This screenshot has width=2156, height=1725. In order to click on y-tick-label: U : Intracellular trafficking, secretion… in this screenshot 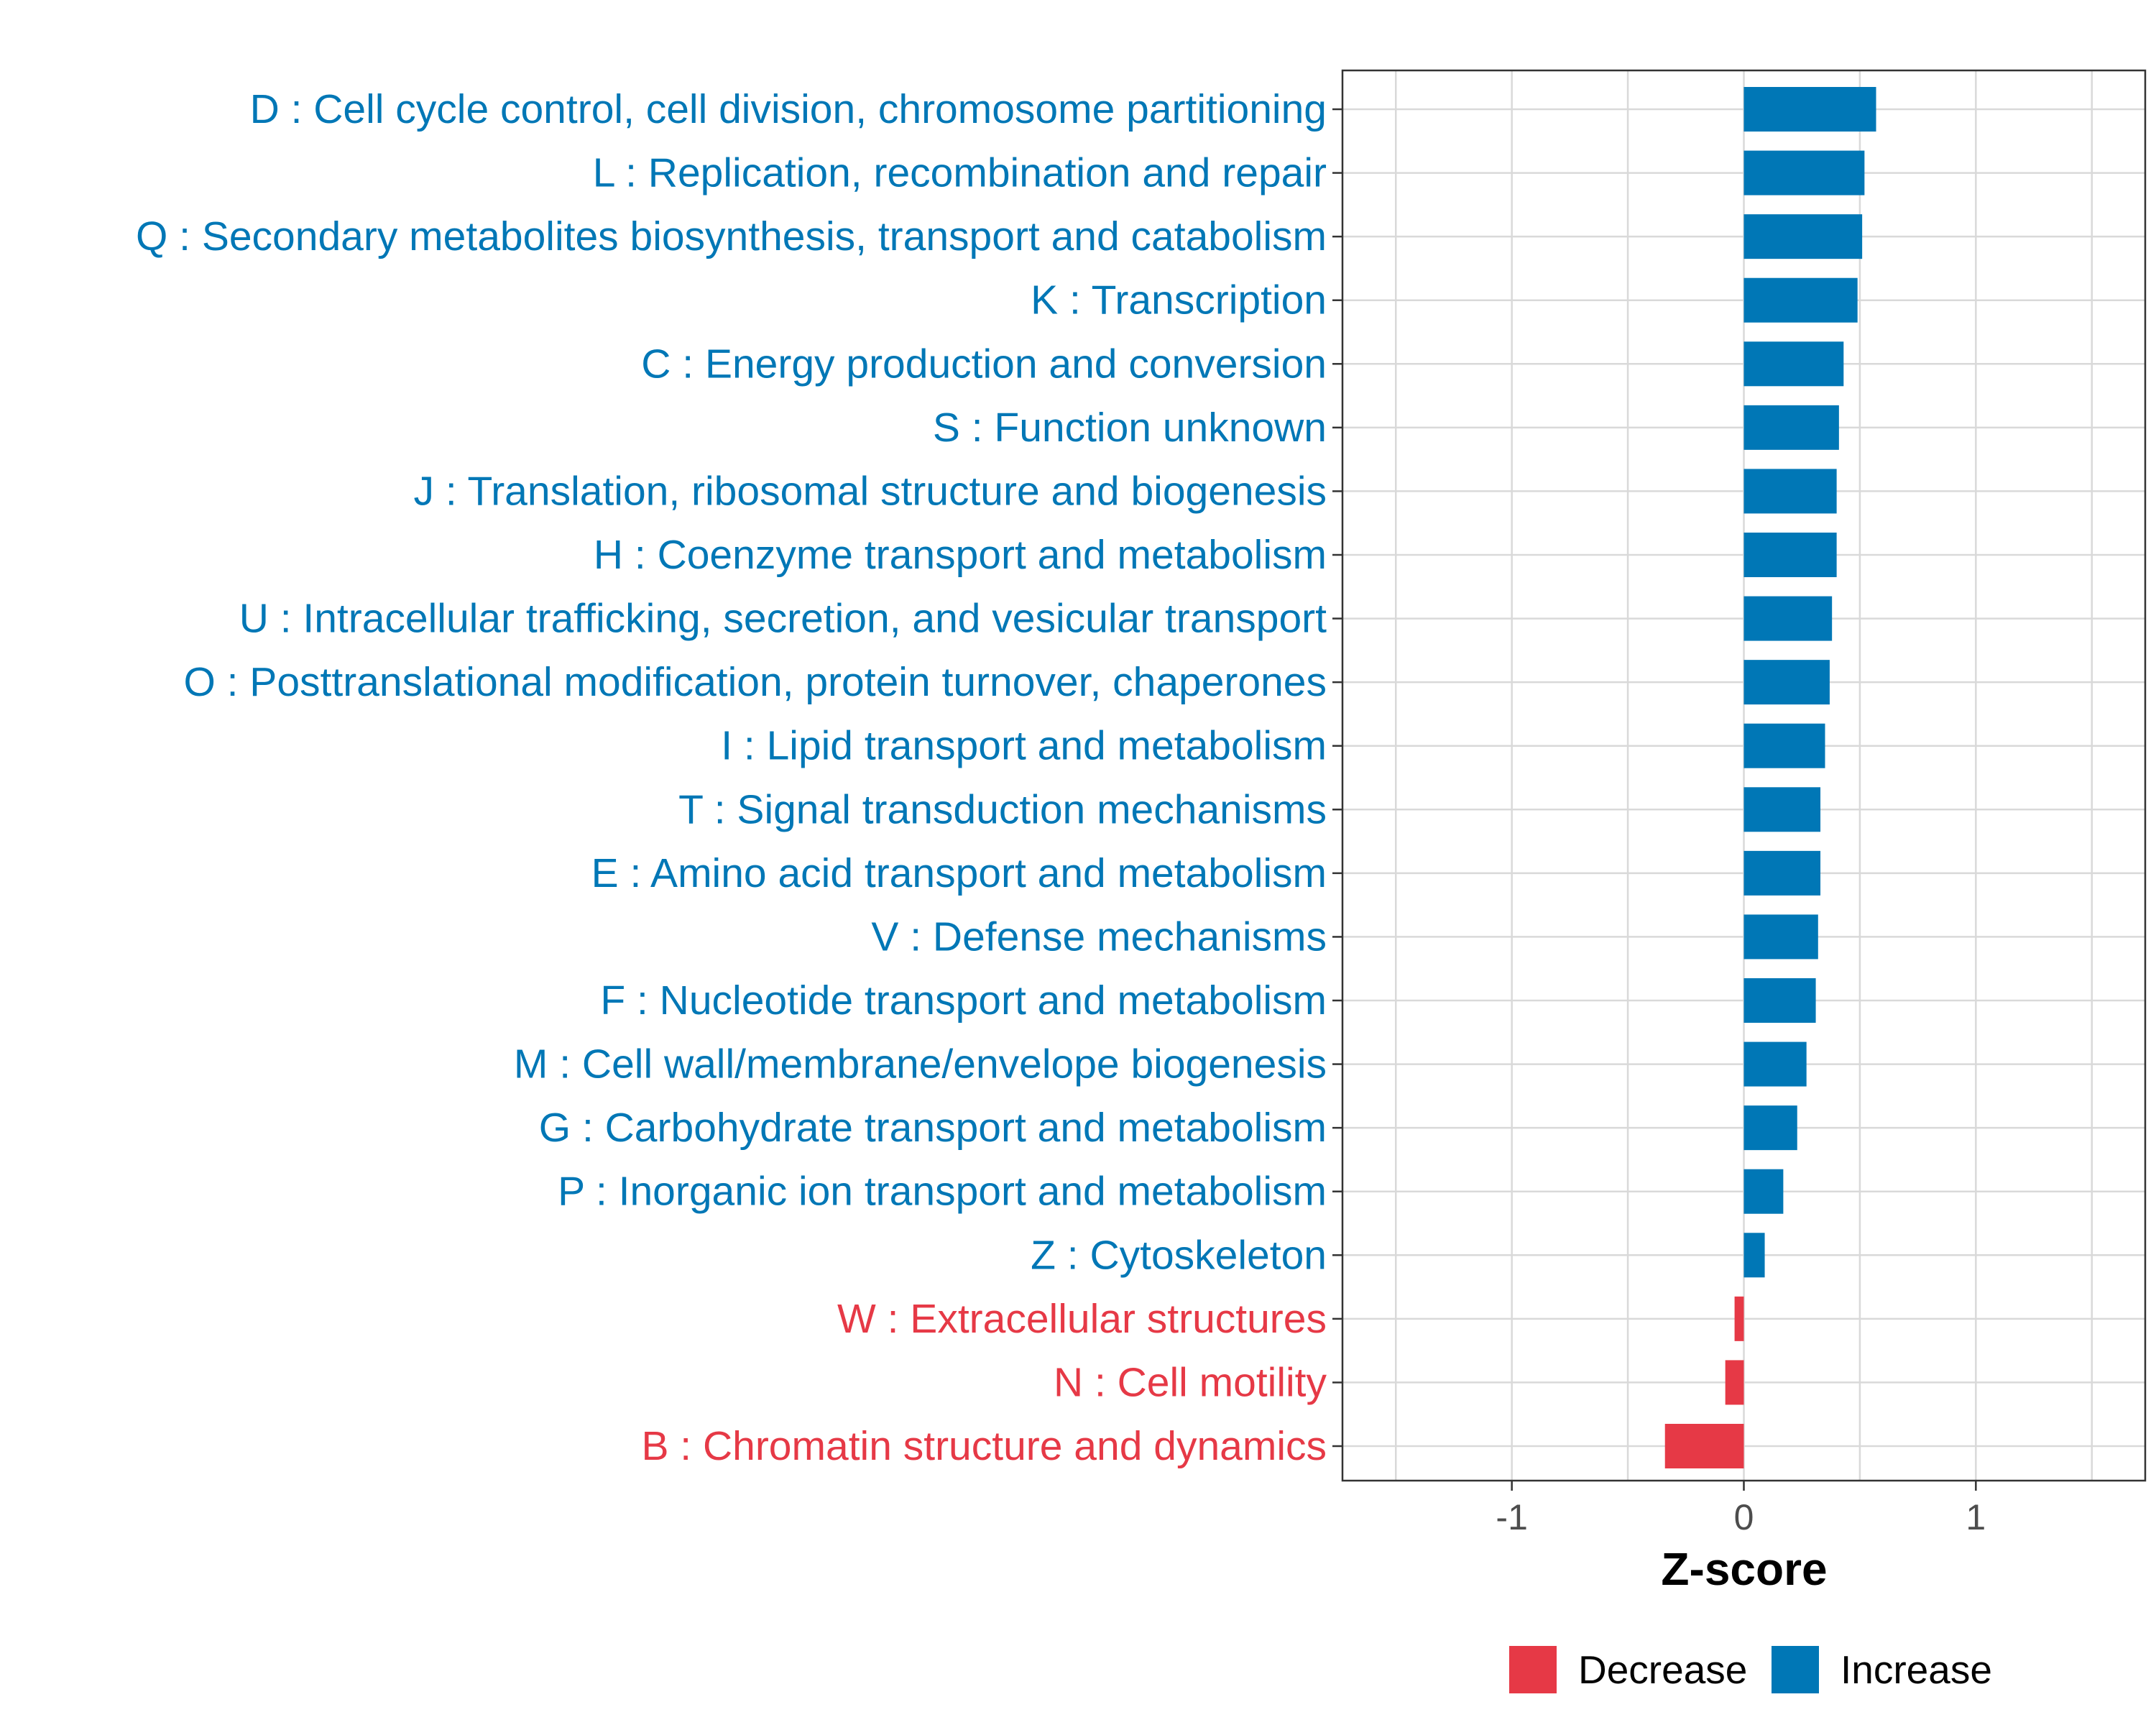, I will do `click(783, 619)`.